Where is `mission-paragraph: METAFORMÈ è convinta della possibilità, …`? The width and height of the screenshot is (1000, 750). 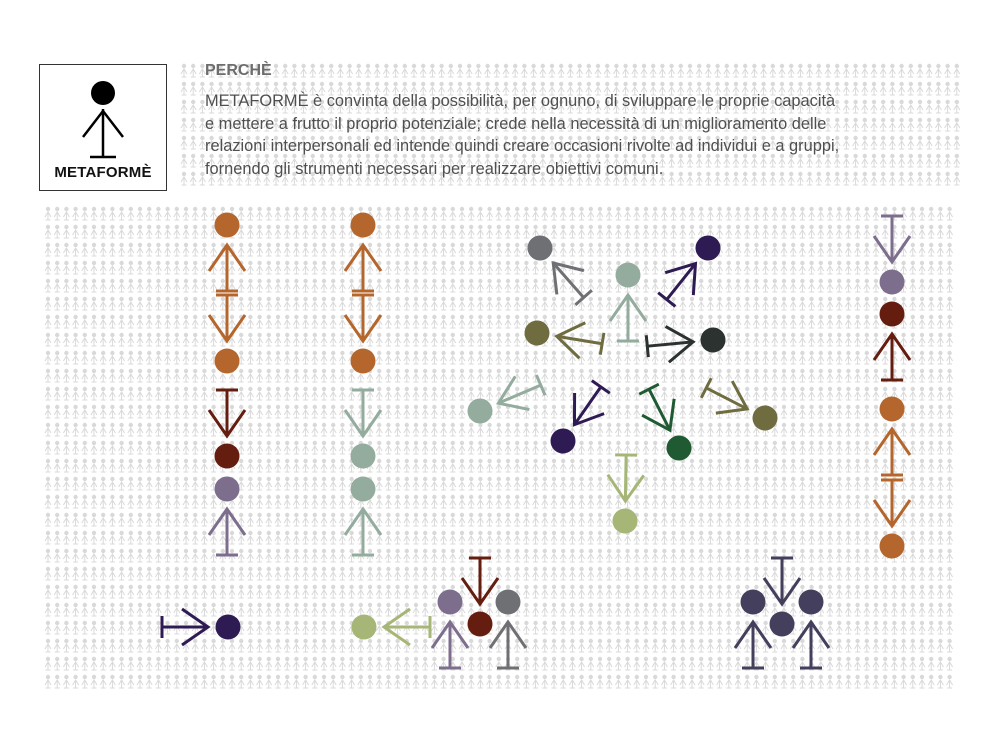 mission-paragraph: METAFORMÈ è convinta della possibilità, … is located at coordinates (585, 135).